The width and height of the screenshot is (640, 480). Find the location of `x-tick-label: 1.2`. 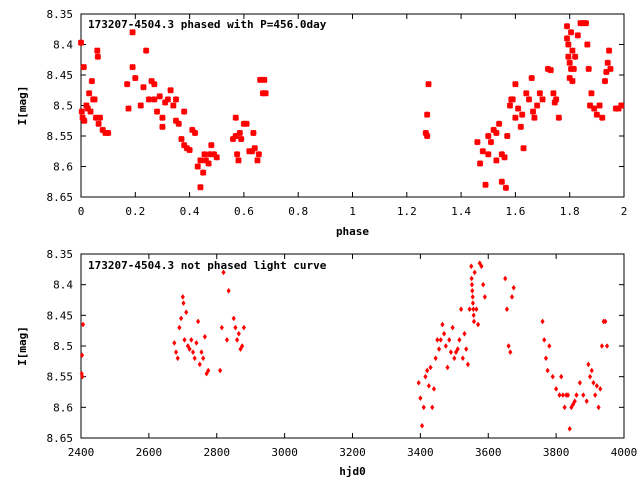

x-tick-label: 1.2 is located at coordinates (407, 211).